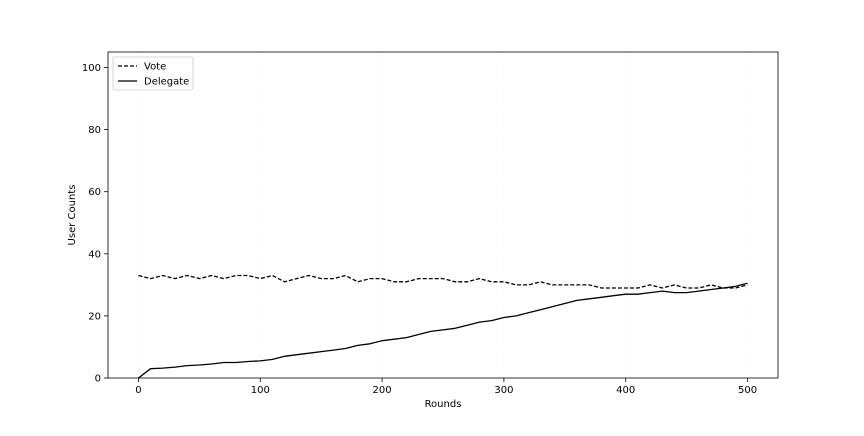  Describe the element at coordinates (443, 281) in the screenshot. I see `series-line-vote` at that location.